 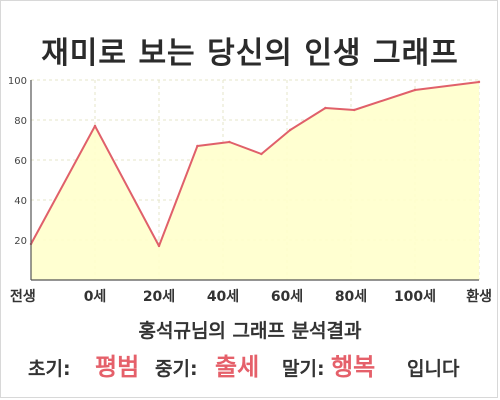 I want to click on x-tick-label: 전생, so click(x=23, y=296).